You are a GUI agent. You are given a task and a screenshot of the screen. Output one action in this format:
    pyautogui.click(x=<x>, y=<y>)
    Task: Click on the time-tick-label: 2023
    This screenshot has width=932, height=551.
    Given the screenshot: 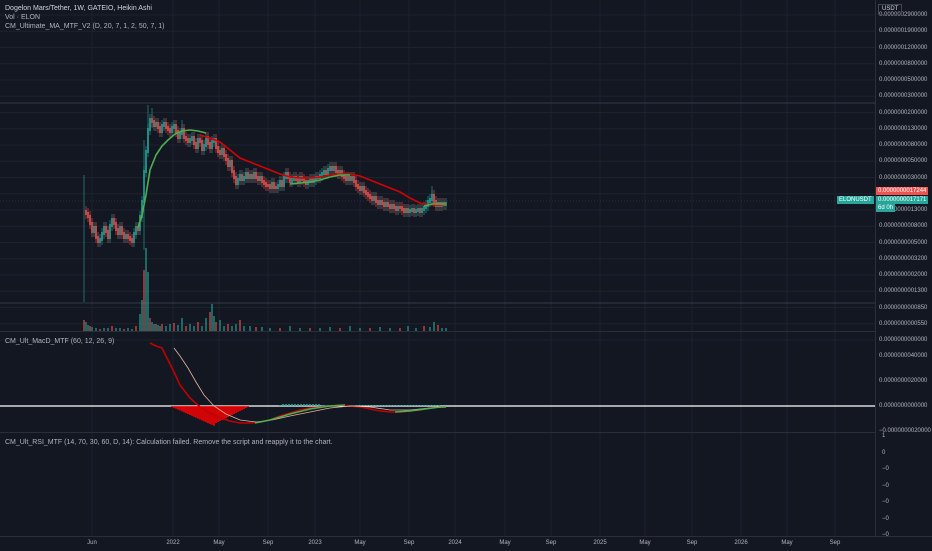 What is the action you would take?
    pyautogui.click(x=315, y=543)
    